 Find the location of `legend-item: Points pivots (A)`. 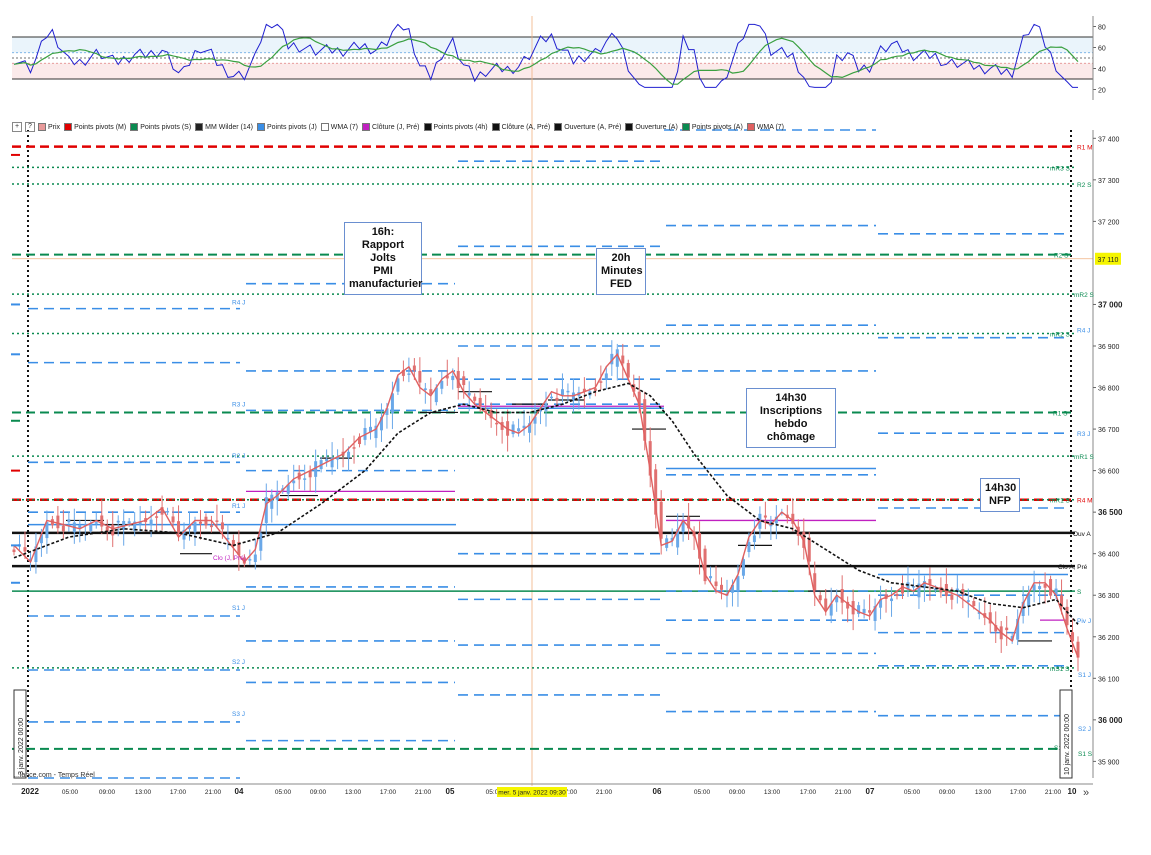

legend-item: Points pivots (A) is located at coordinates (712, 127).